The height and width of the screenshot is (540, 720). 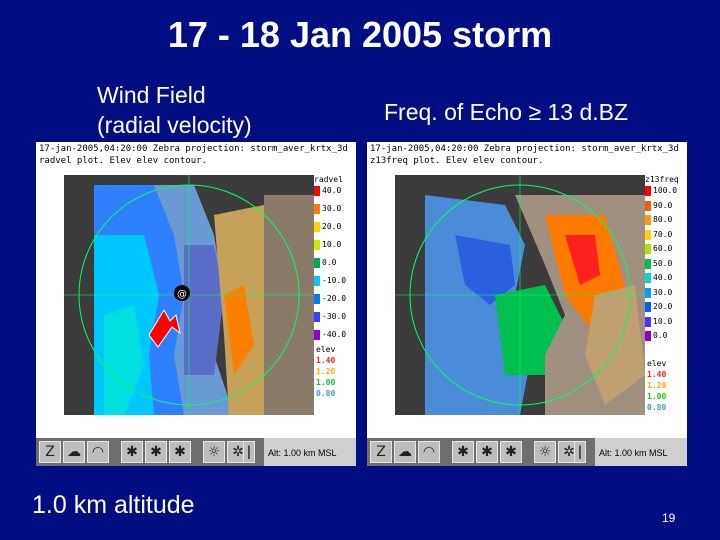 I want to click on legend-row: 90.0, so click(x=666, y=205).